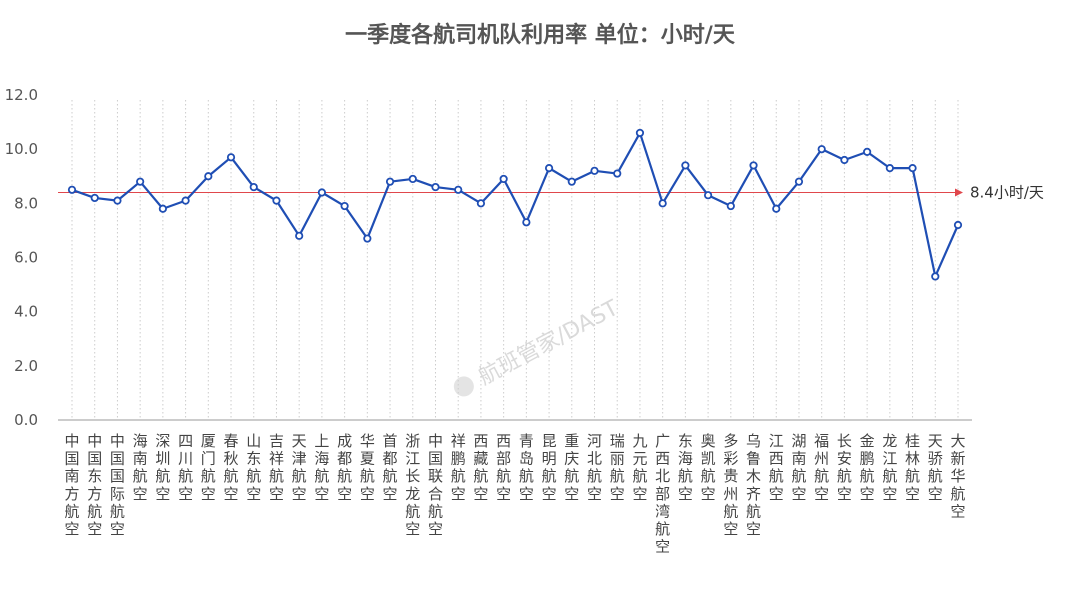 Image resolution: width=1080 pixels, height=589 pixels. I want to click on x-category-label: 海南航空, so click(140, 467).